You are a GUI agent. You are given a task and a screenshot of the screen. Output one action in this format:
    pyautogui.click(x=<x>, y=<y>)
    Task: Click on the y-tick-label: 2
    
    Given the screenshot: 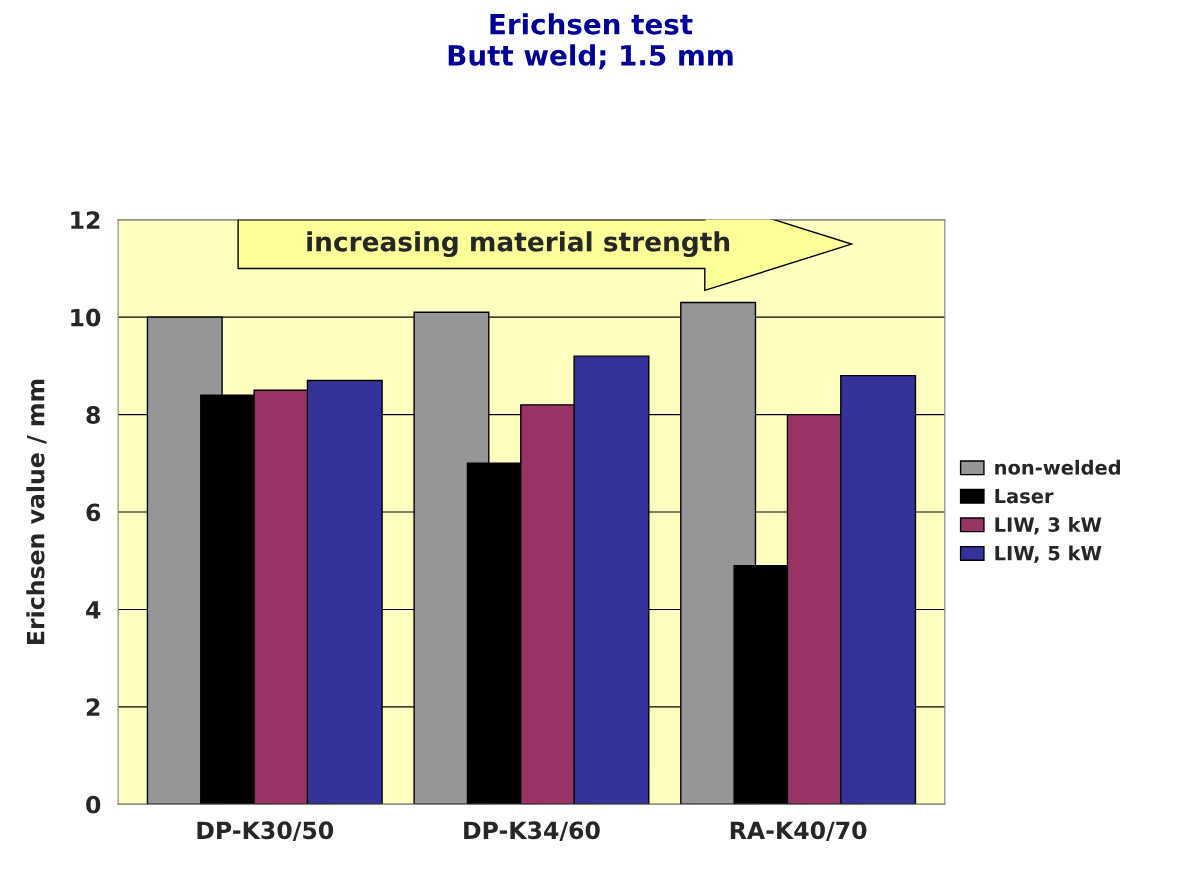 What is the action you would take?
    pyautogui.click(x=93, y=707)
    